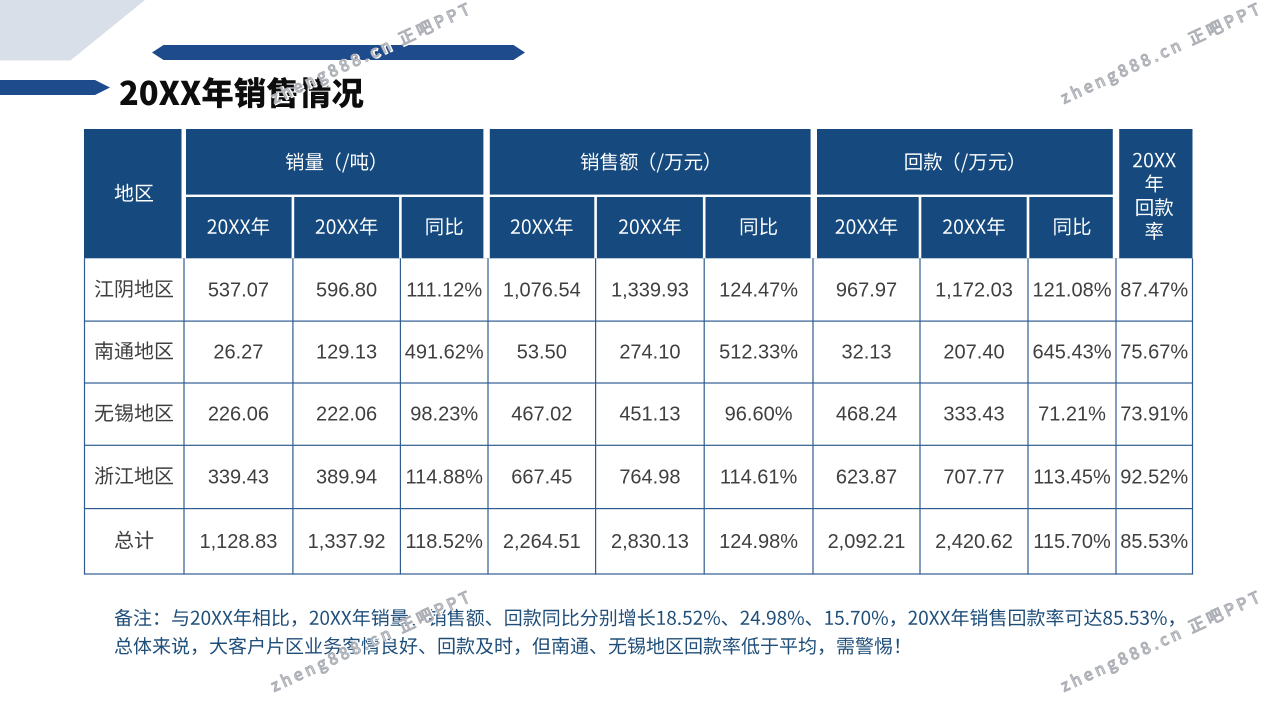  I want to click on svg-text: 32.13, so click(866, 353).